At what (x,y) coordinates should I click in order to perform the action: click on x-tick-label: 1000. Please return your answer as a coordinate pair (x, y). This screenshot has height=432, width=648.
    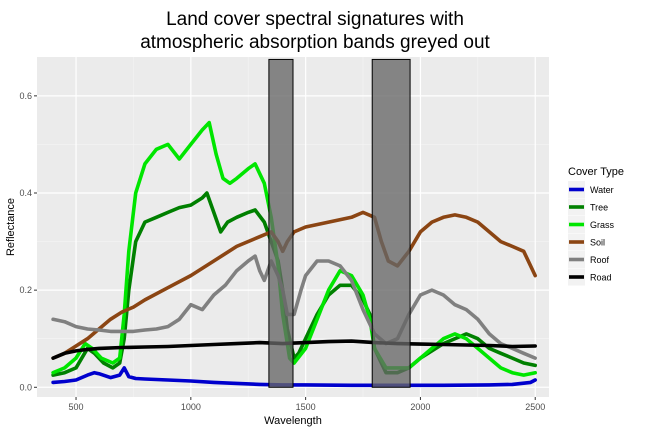
    Looking at the image, I should click on (191, 407).